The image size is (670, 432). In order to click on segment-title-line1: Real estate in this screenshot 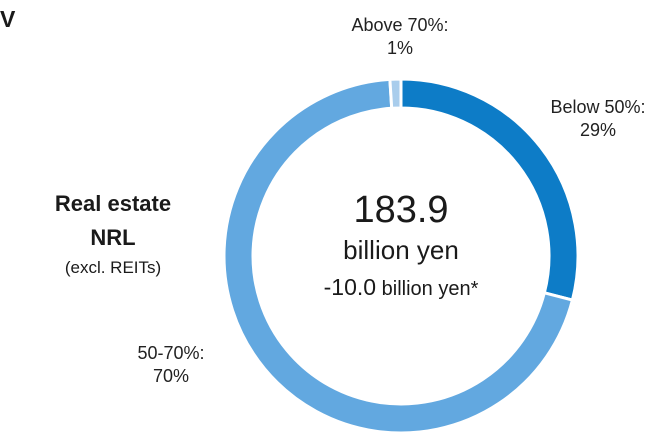, I will do `click(113, 203)`.